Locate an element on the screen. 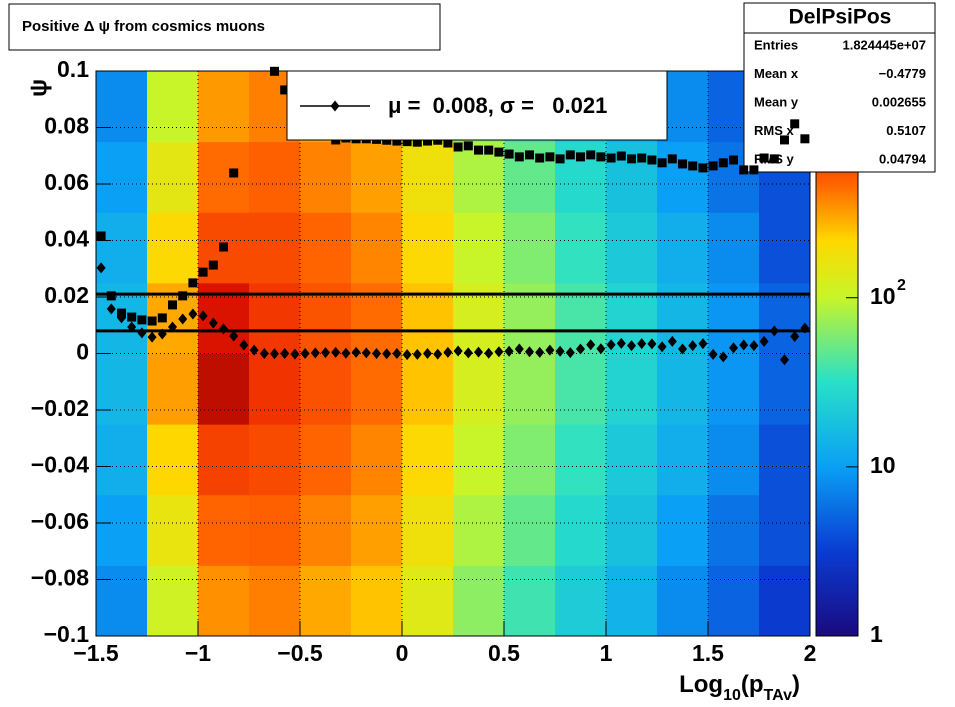 This screenshot has height=707, width=955. x-axis-label-part: Log is located at coordinates (701, 684).